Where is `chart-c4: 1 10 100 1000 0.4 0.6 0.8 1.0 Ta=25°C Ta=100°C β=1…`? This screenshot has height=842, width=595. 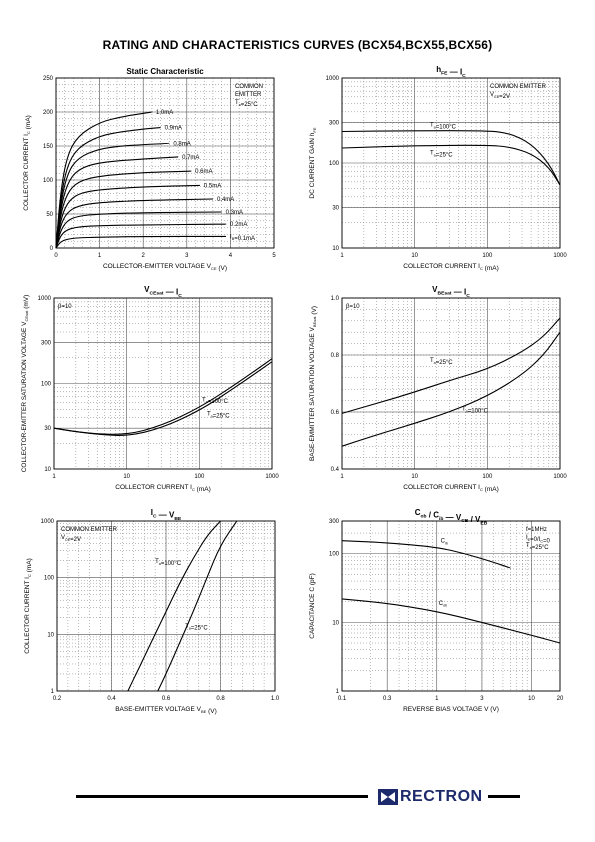
chart-c4: 1 10 100 1000 0.4 0.6 0.8 1.0 Ta=25°C Ta=100°C β=1… is located at coordinates (438, 389).